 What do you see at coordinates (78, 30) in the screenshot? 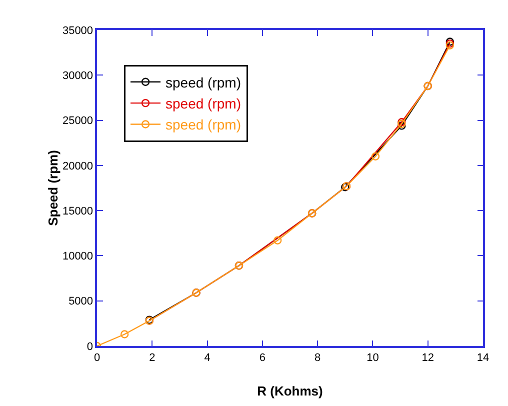
I see `y-tick-label: 35000` at bounding box center [78, 30].